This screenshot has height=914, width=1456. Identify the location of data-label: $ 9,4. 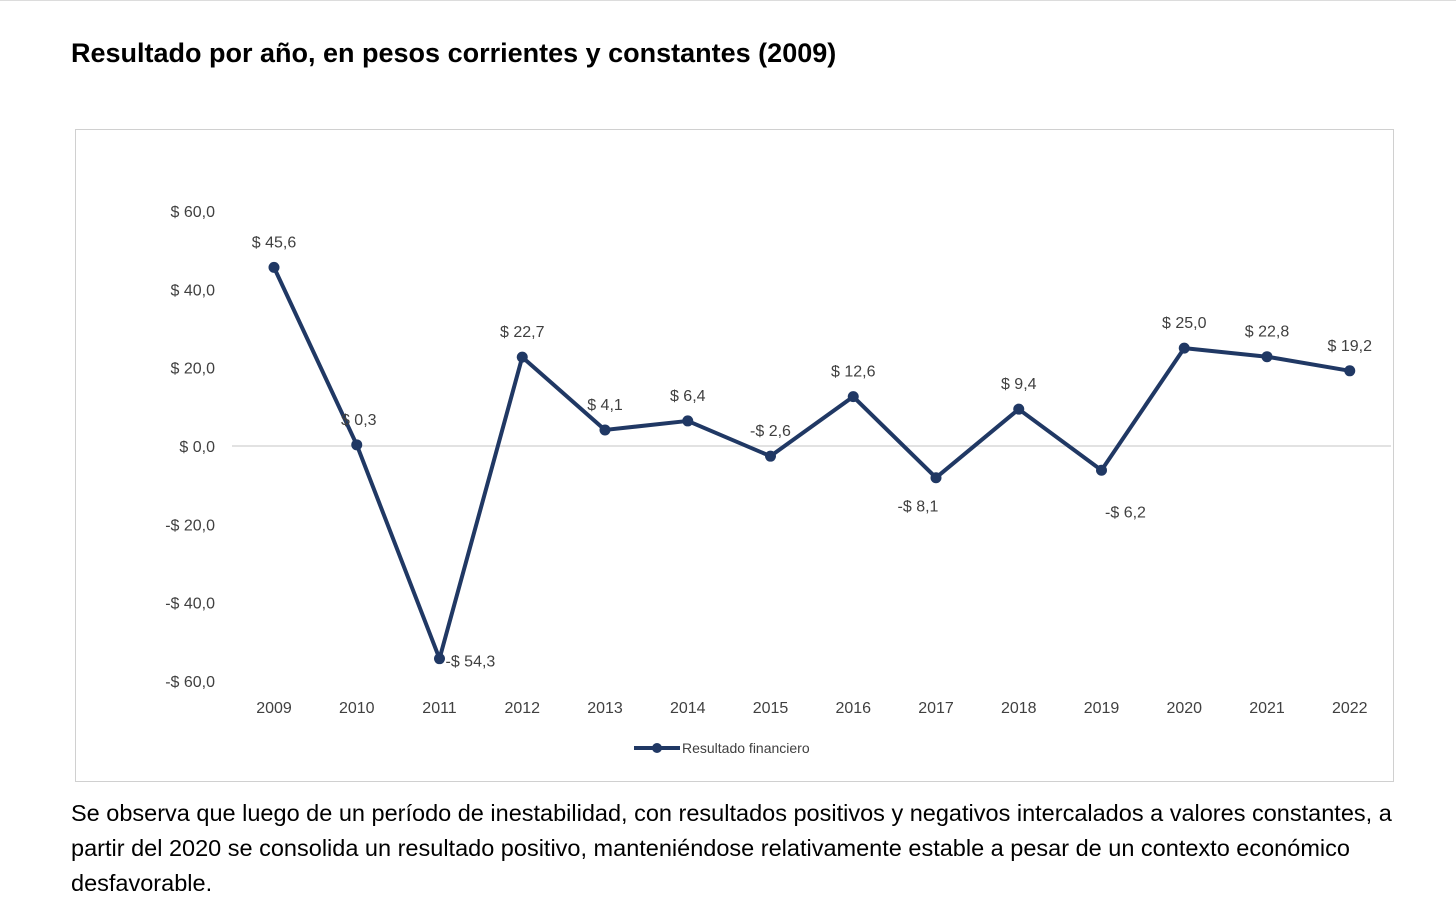
(1019, 384).